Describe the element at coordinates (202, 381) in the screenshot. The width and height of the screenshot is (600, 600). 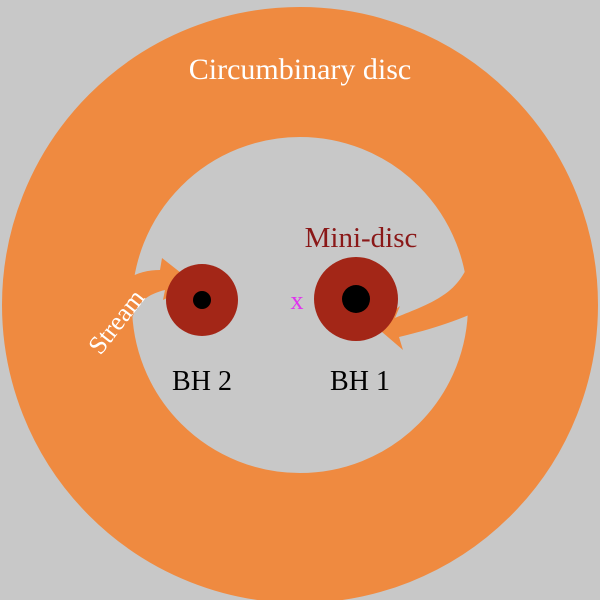
I see `bh2-label: BH 2` at that location.